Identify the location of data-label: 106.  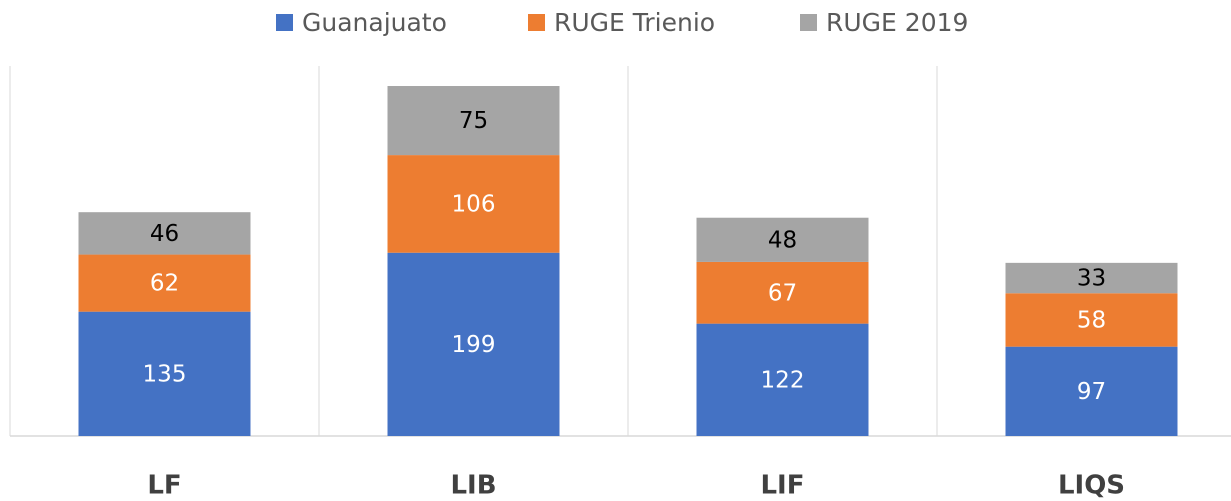
(474, 204).